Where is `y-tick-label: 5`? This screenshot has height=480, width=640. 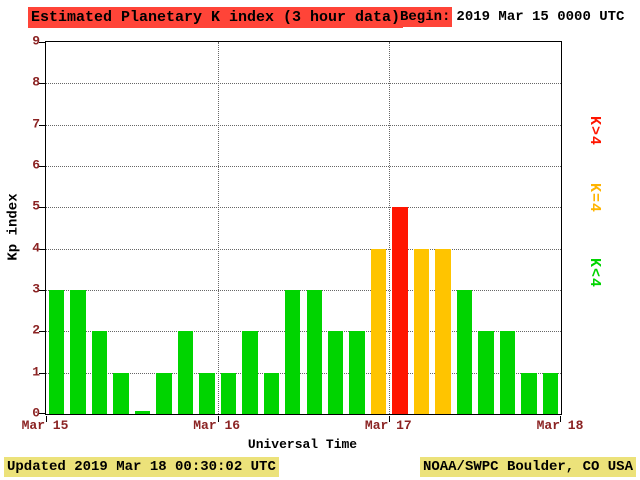
y-tick-label: 5 is located at coordinates (36, 206).